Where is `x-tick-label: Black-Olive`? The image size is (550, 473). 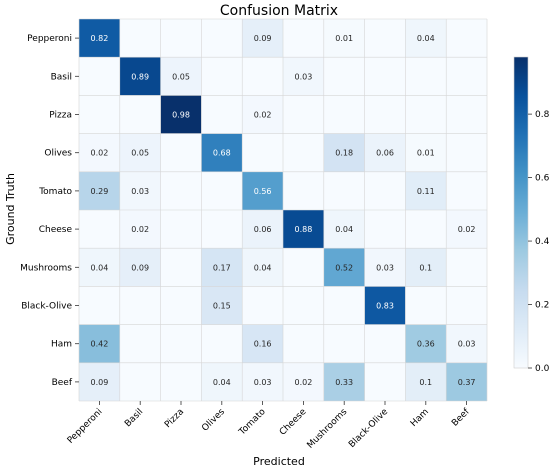 x-tick-label: Black-Olive is located at coordinates (368, 428).